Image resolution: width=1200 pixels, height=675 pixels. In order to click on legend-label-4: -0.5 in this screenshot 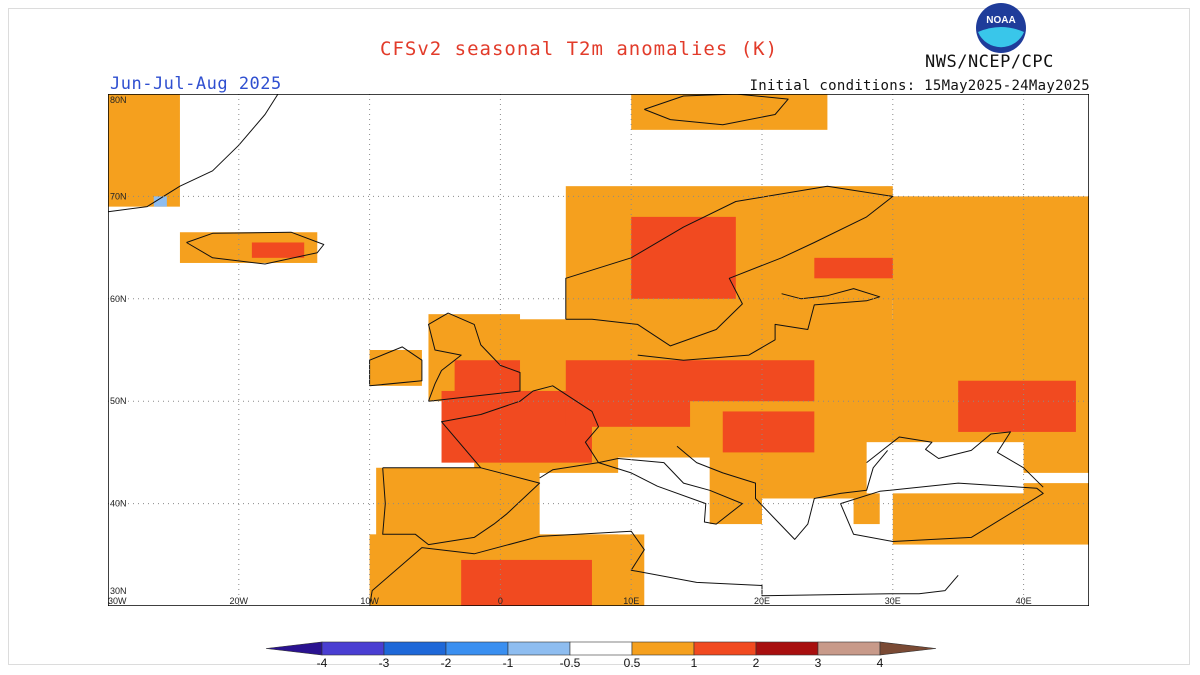, I will do `click(570, 663)`.